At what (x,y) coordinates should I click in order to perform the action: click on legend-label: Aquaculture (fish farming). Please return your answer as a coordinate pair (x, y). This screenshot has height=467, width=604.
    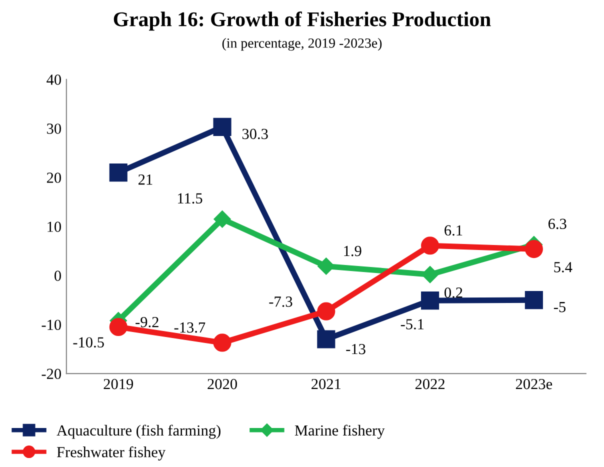
    Looking at the image, I should click on (138, 431).